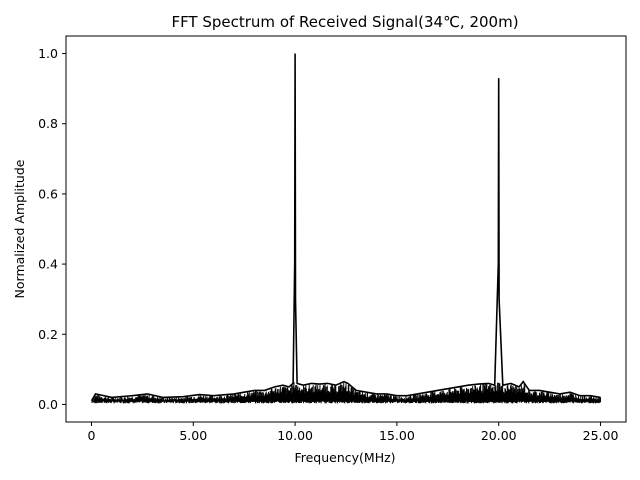  I want to click on x-axis-label: Frequency(MHz), so click(344, 457).